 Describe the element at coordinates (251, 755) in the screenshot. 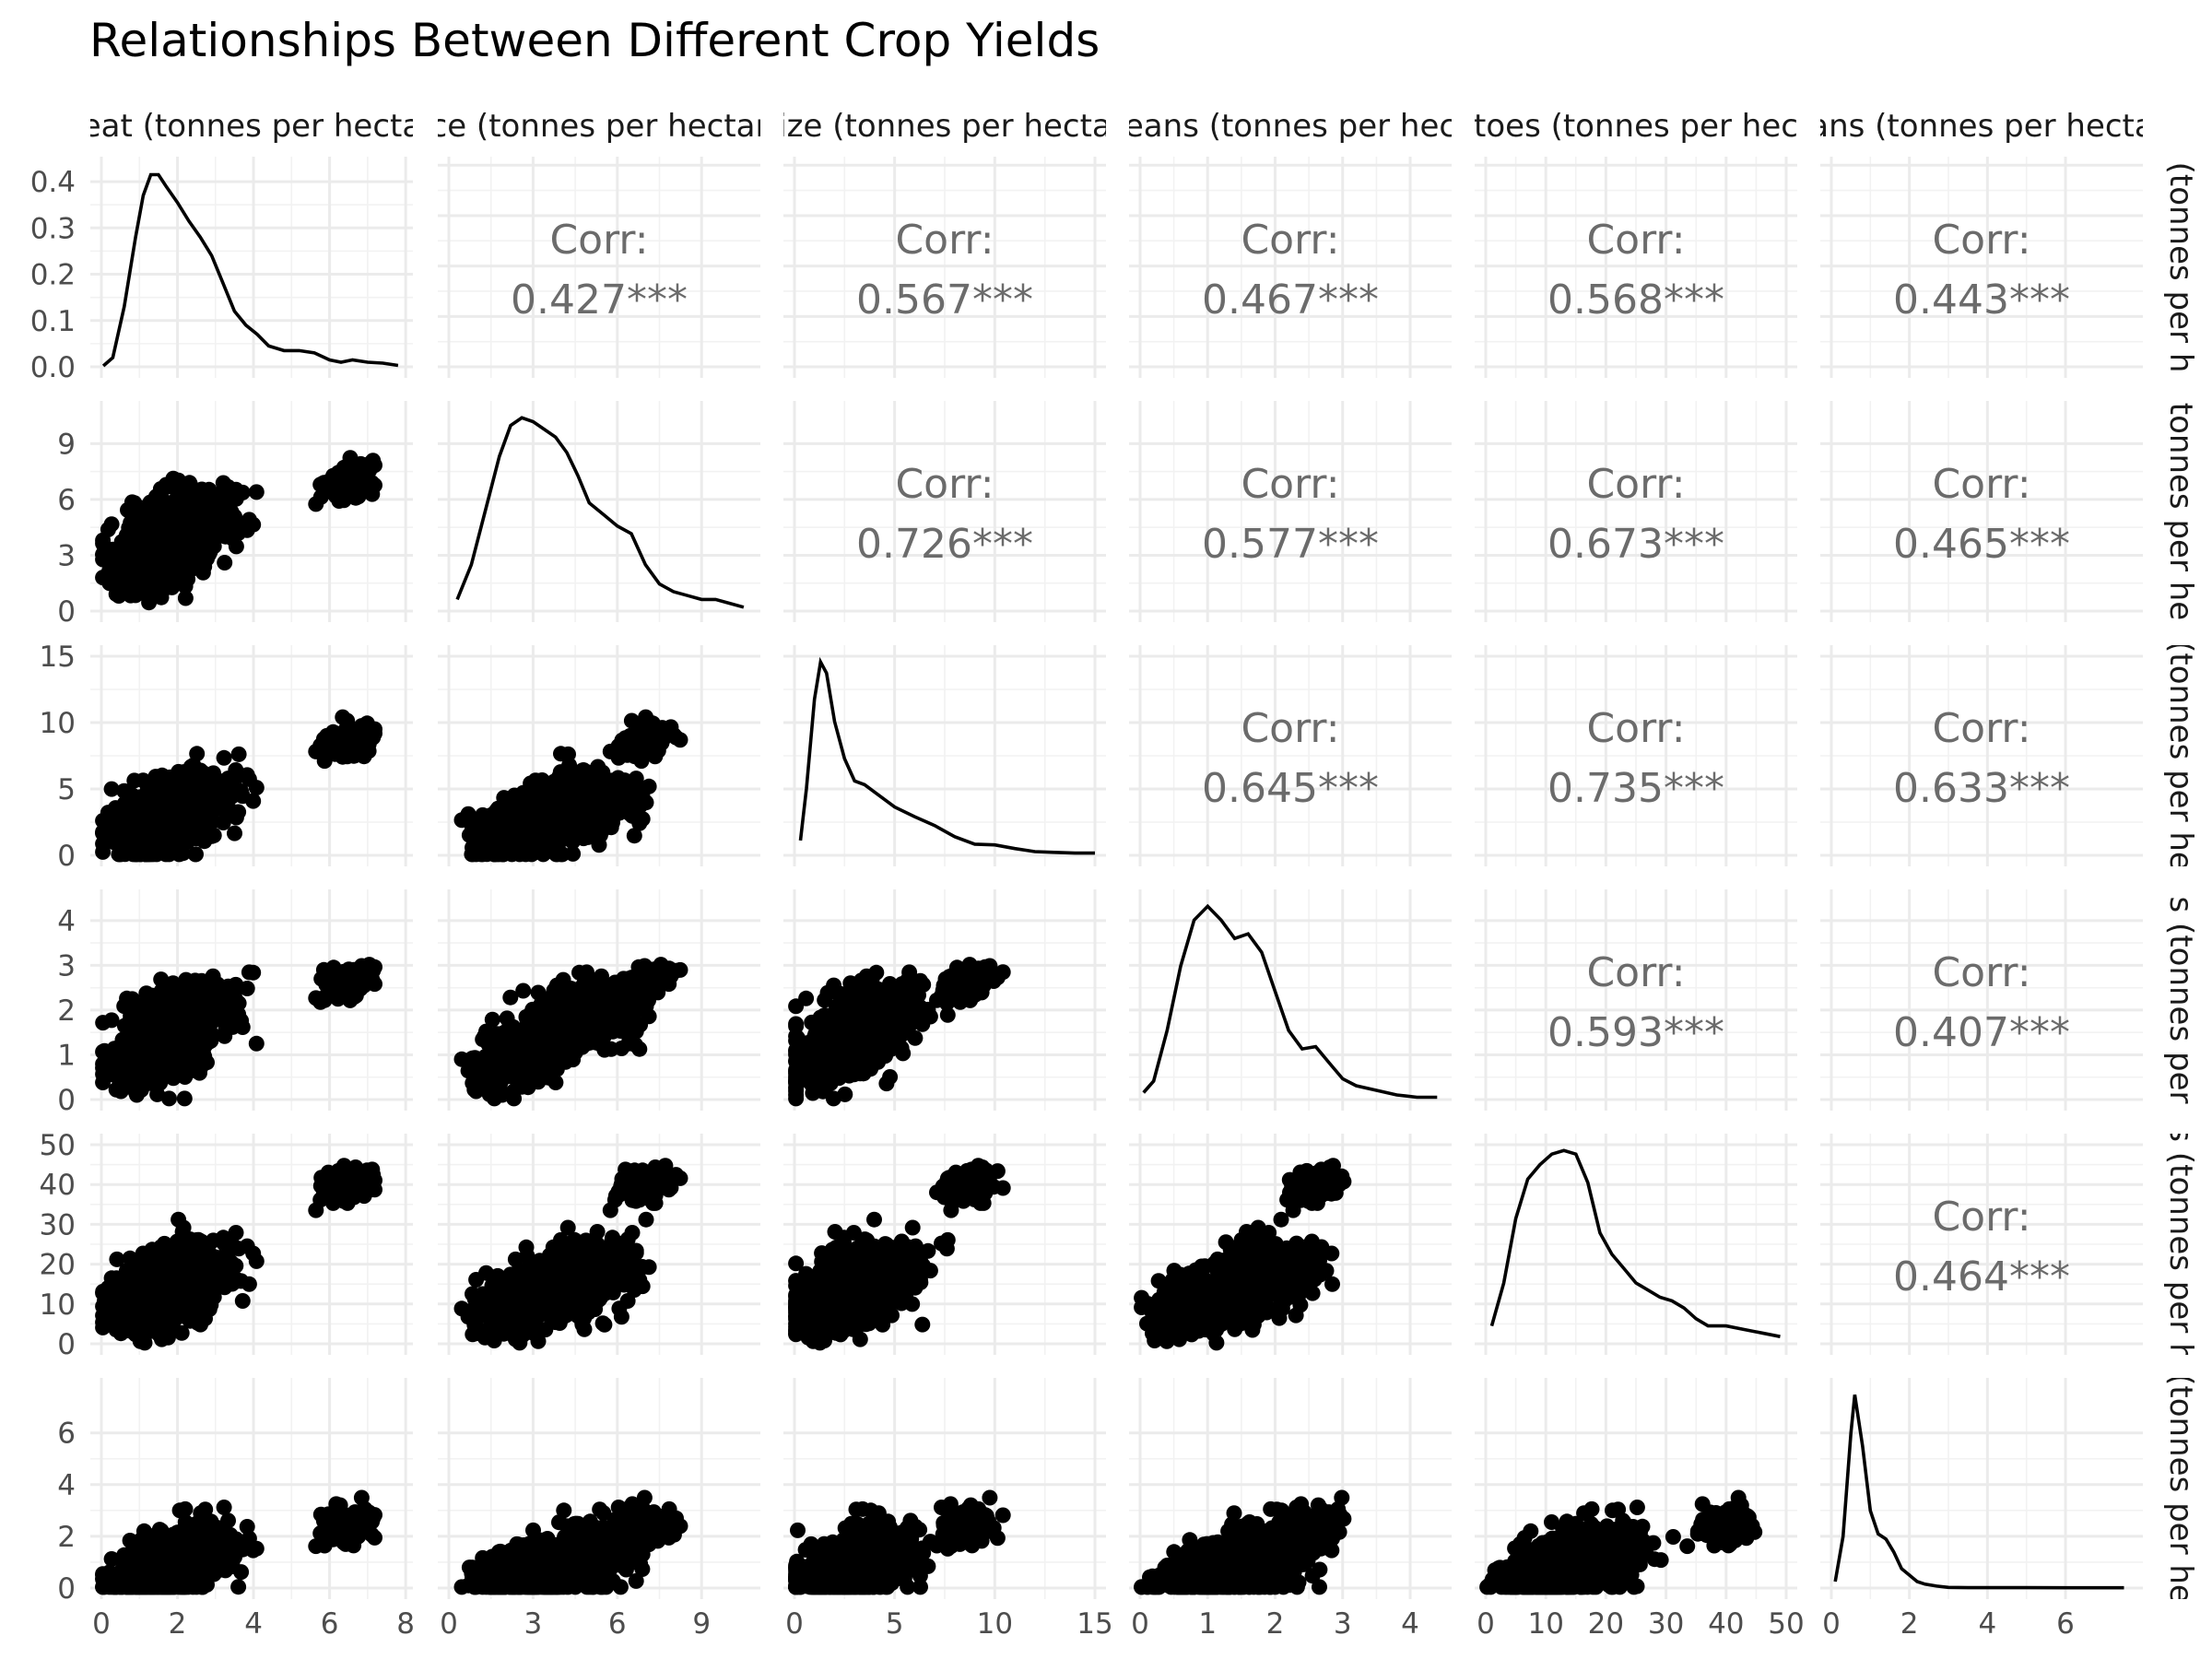

I see `panel-r2-c0` at that location.